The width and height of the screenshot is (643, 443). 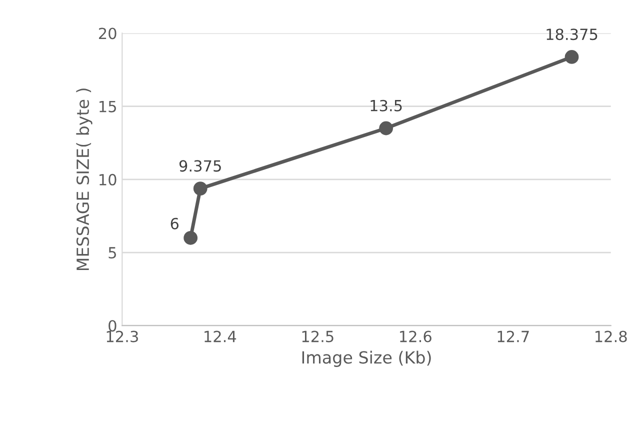 I want to click on data-label: 9.375, so click(x=200, y=166).